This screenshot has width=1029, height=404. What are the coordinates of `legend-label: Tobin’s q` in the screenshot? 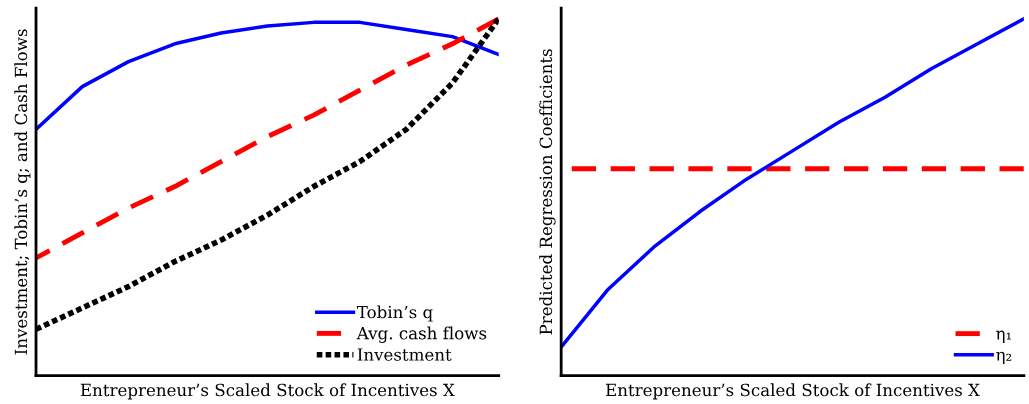 It's located at (394, 313).